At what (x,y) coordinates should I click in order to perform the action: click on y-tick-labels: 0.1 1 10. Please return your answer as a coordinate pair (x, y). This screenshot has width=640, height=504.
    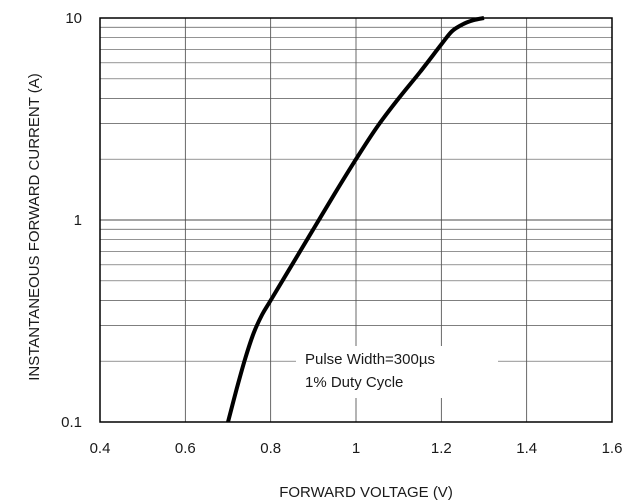
    Looking at the image, I should click on (71, 220).